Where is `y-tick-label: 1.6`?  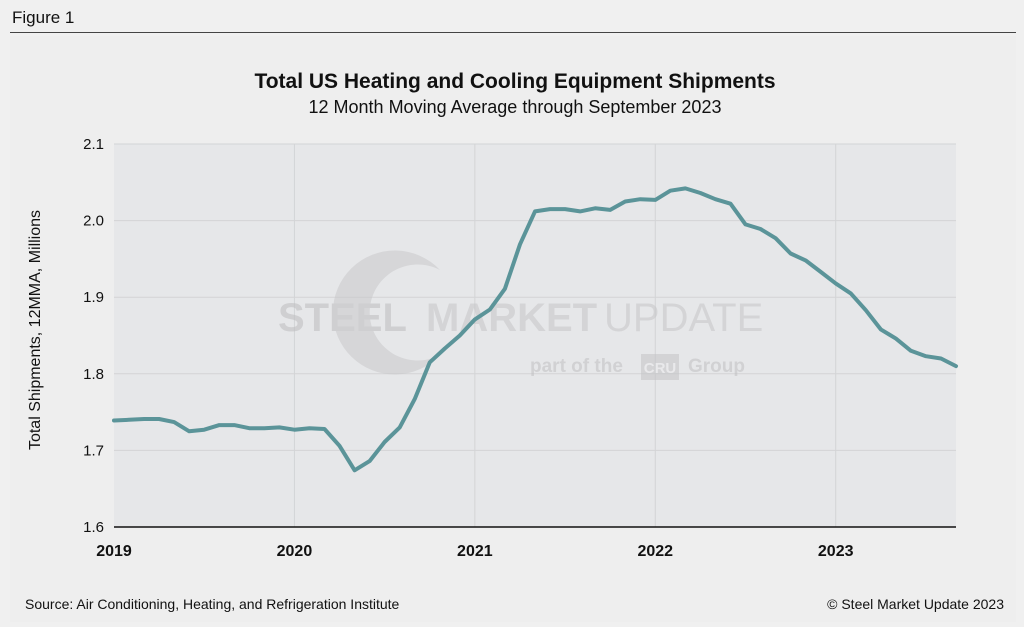 y-tick-label: 1.6 is located at coordinates (93, 527).